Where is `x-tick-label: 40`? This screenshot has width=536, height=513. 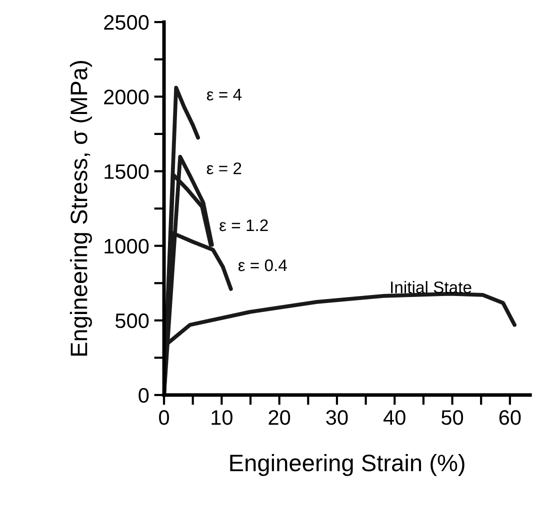
x-tick-label: 40 is located at coordinates (395, 417).